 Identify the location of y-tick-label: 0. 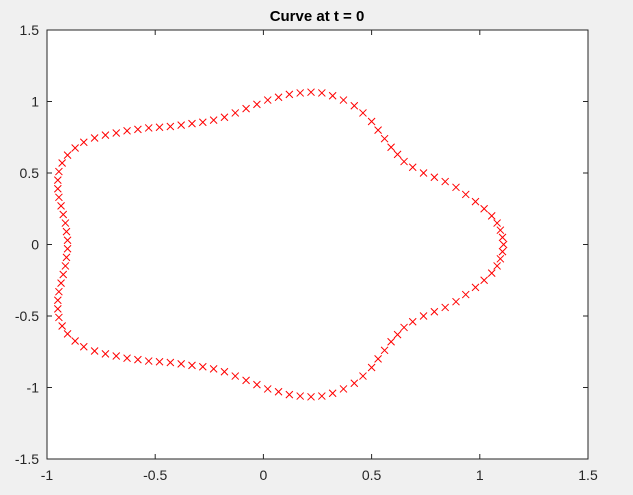
(35, 245).